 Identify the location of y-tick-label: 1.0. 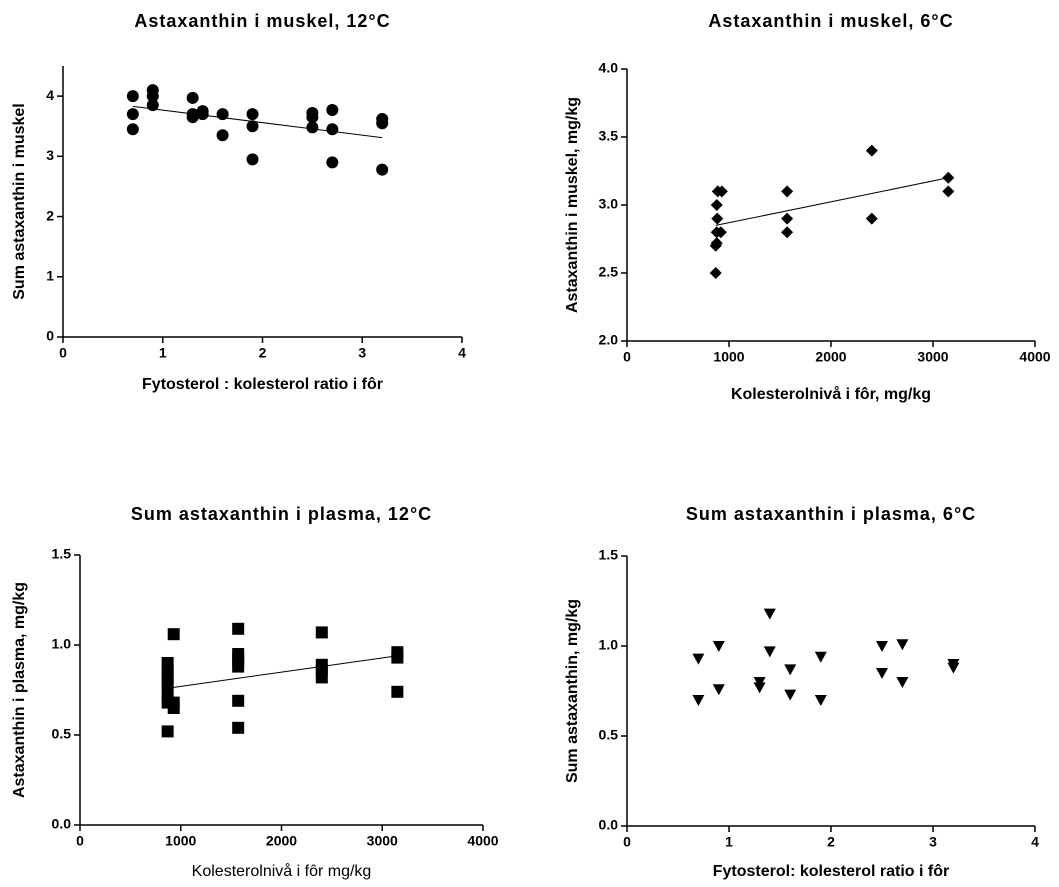
(62, 644).